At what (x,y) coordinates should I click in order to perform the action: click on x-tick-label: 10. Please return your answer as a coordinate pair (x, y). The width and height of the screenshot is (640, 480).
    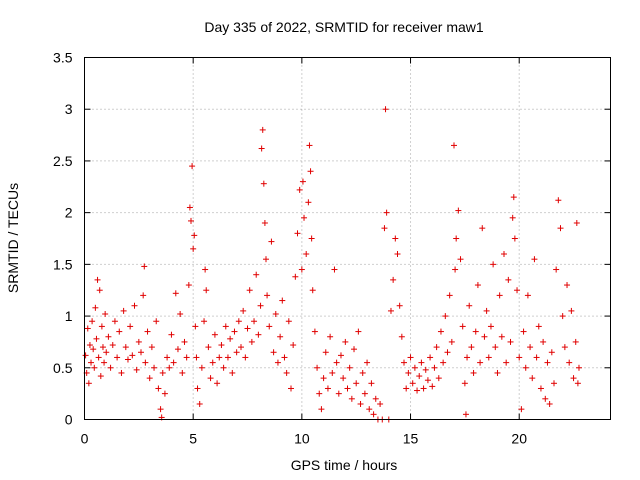
    Looking at the image, I should click on (302, 439).